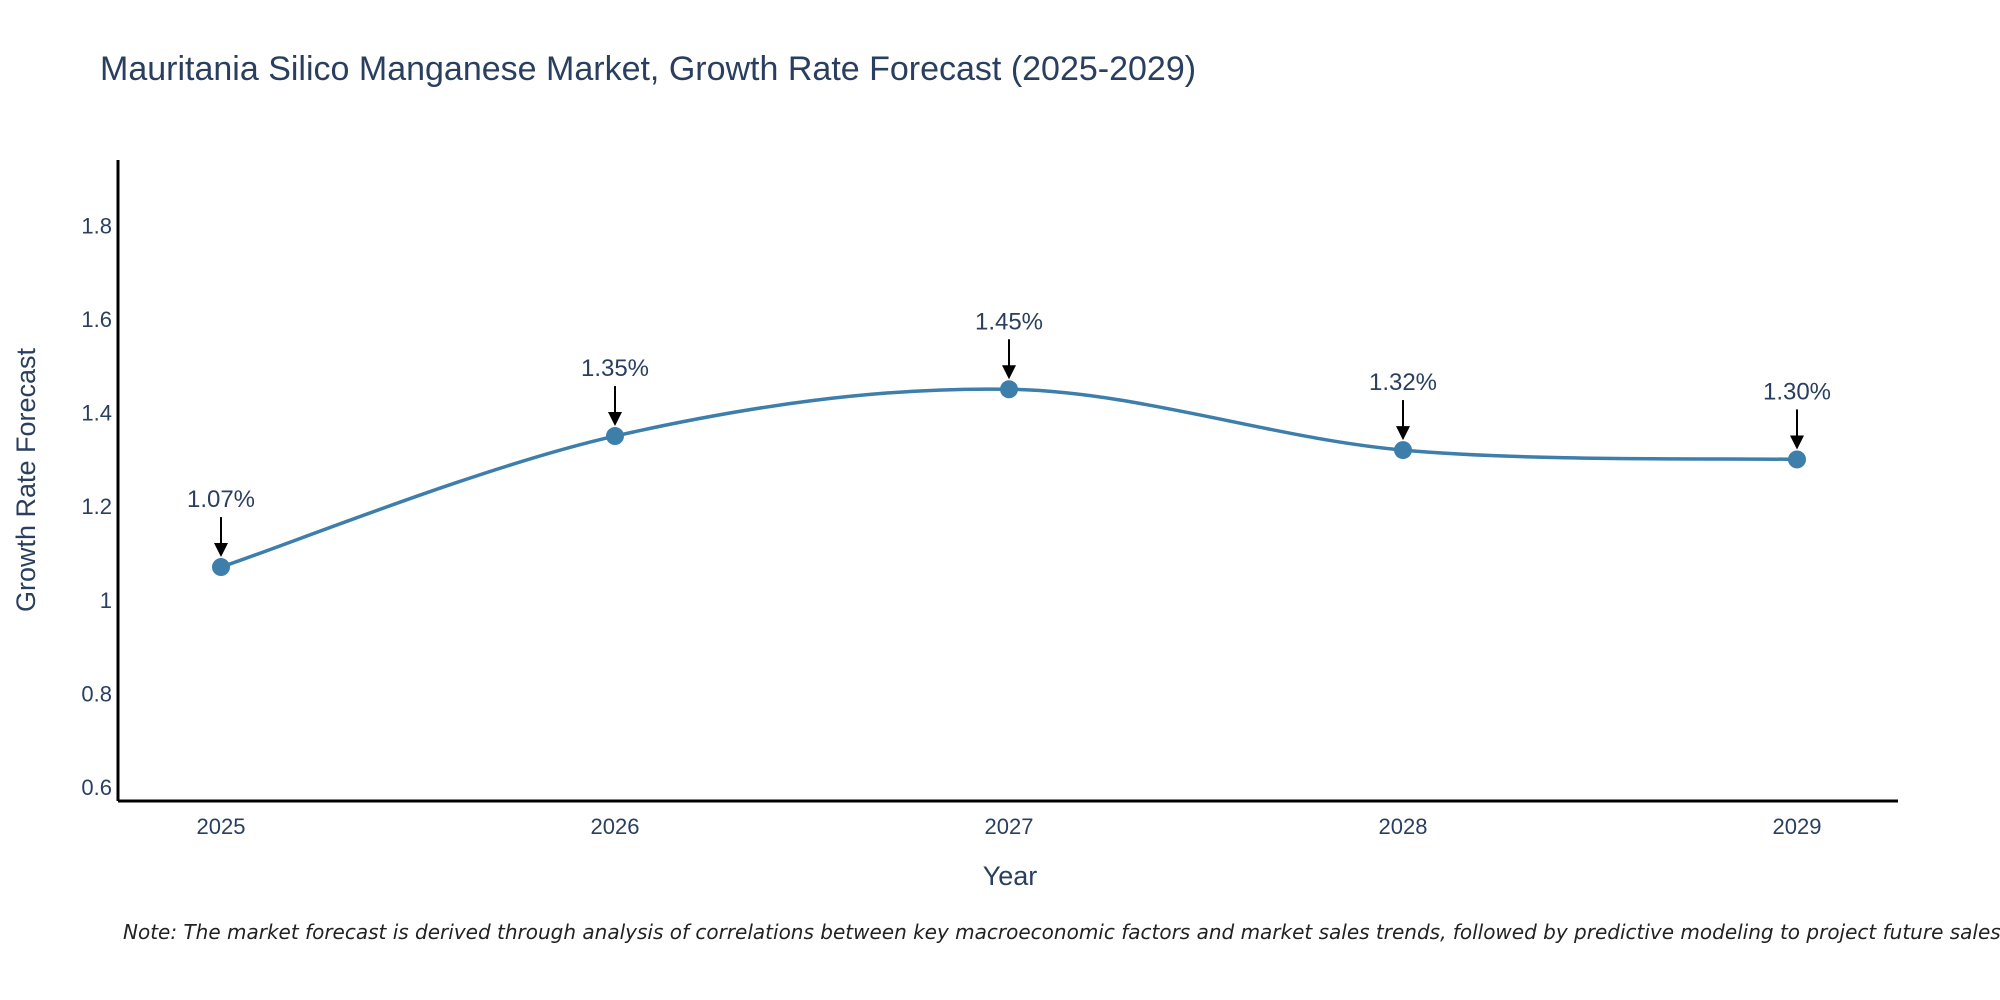 The height and width of the screenshot is (1000, 2000). I want to click on x-tick-label: 2027, so click(1009, 826).